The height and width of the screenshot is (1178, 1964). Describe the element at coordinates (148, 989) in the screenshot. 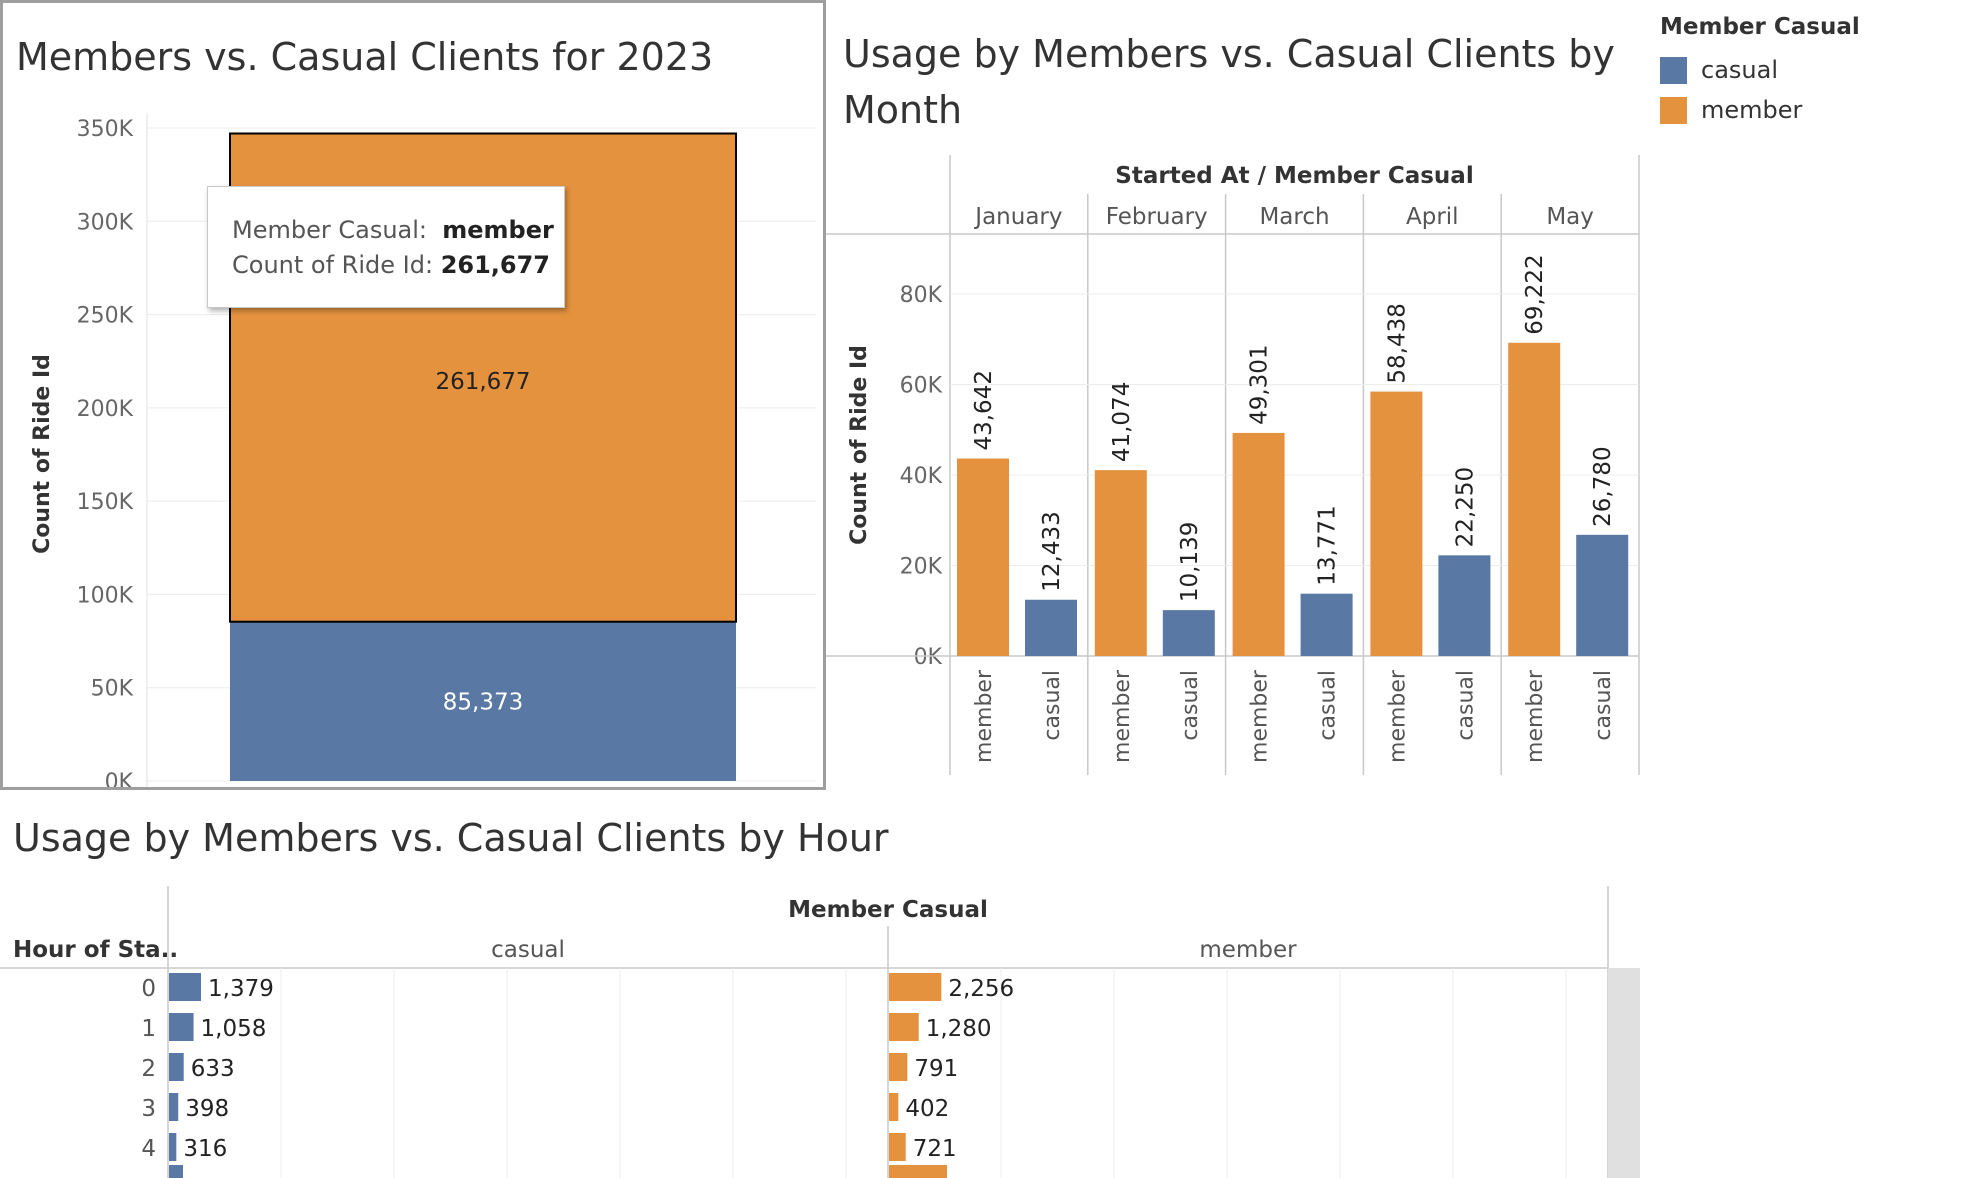

I see `hour-label: 0` at that location.